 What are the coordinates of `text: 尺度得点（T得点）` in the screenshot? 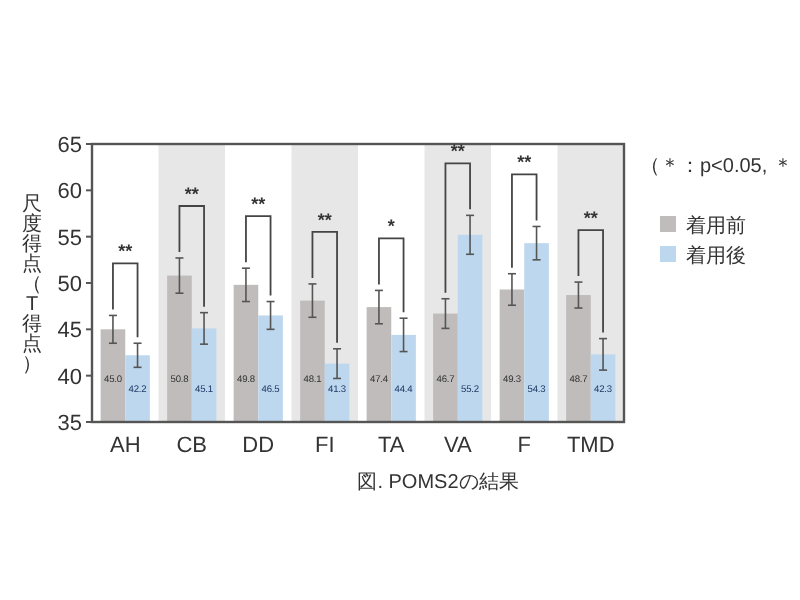 It's located at (32, 285).